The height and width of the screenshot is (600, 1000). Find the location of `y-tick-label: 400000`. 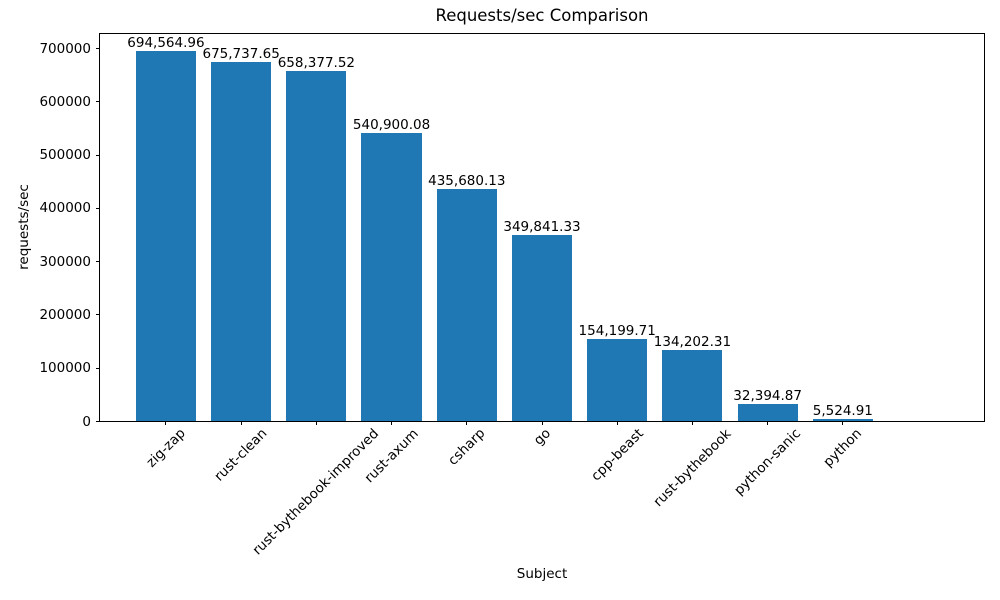

y-tick-label: 400000 is located at coordinates (65, 208).